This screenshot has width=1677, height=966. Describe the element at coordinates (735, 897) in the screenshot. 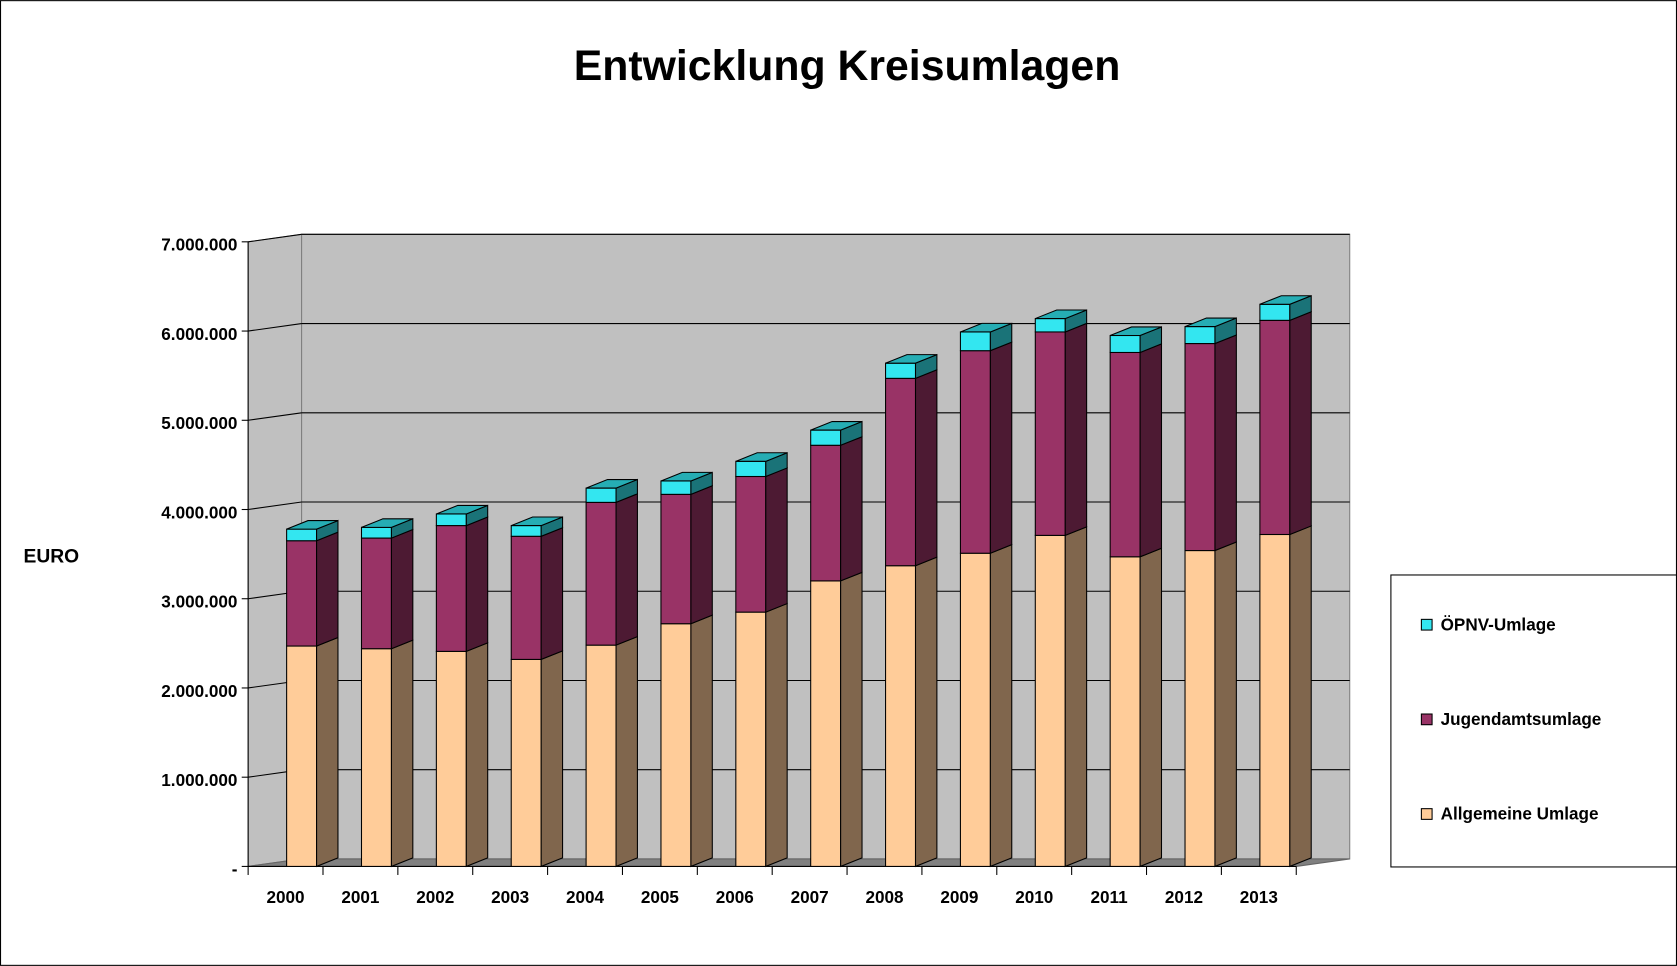

I see `x-tick-label: 2006` at that location.